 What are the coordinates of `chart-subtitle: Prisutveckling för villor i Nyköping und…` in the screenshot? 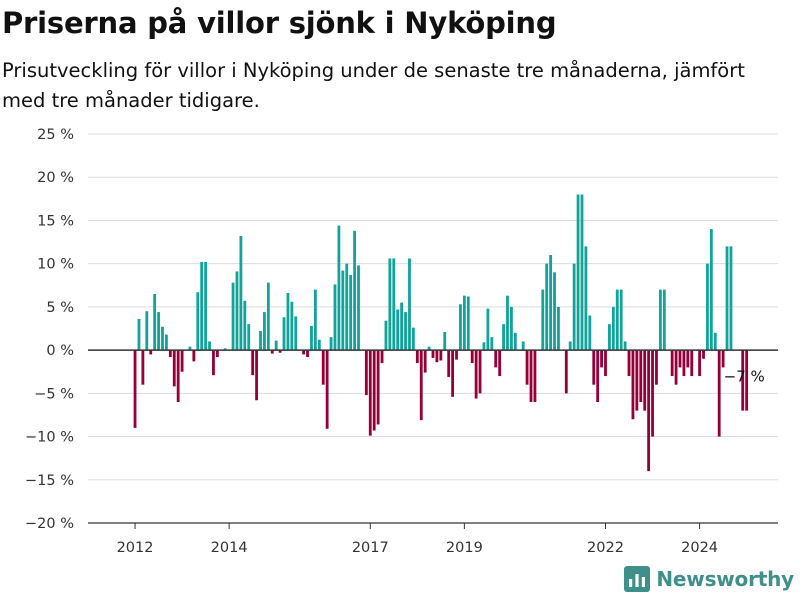 It's located at (373, 85).